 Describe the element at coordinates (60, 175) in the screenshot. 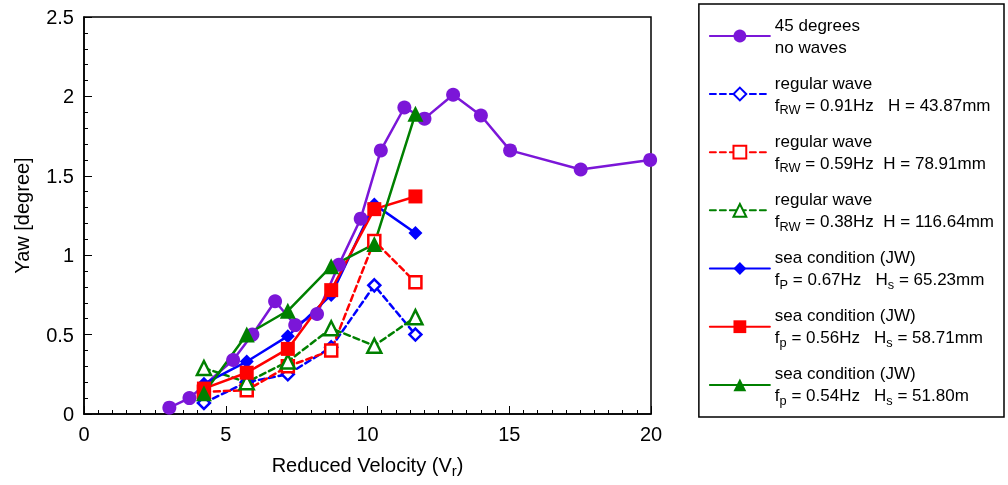

I see `y-tick-label: 1.5` at that location.